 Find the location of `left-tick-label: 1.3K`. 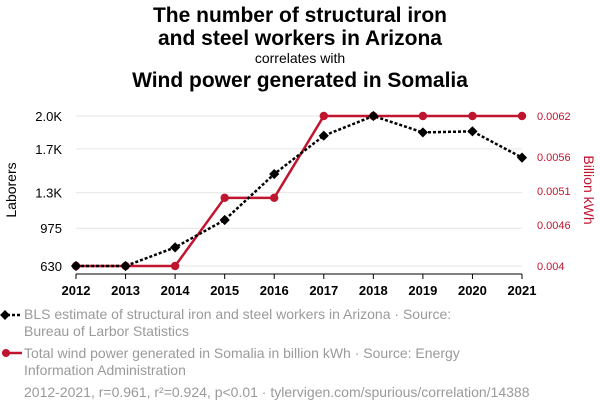

left-tick-label: 1.3K is located at coordinates (48, 193).